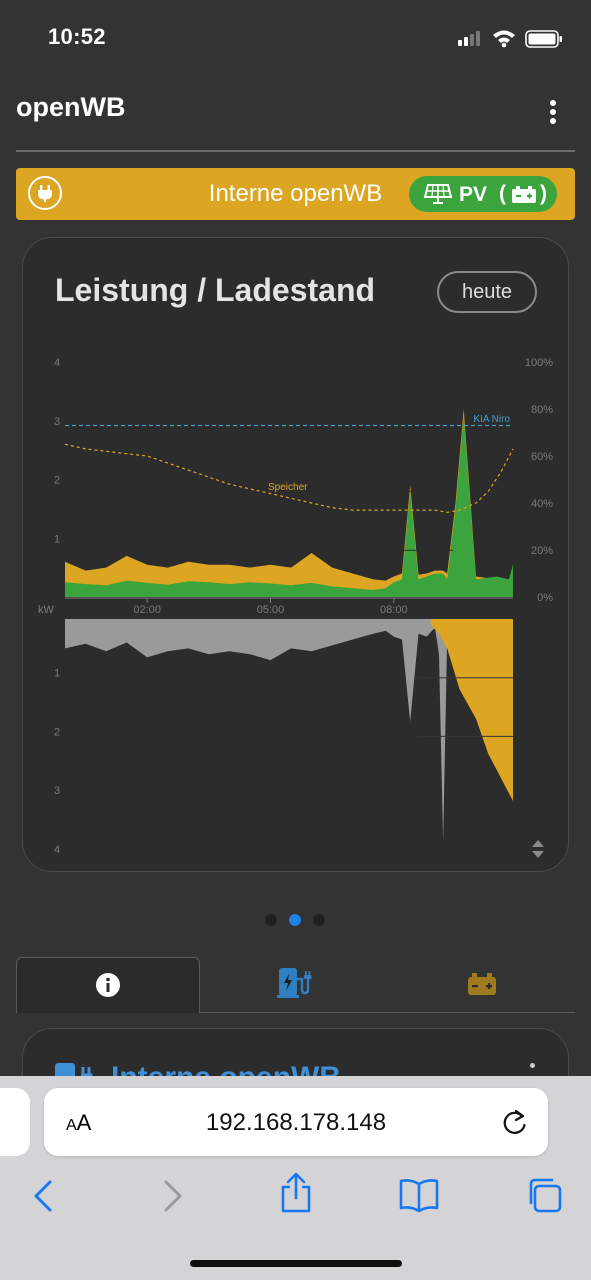 The height and width of the screenshot is (1280, 591). I want to click on y-tick-top-3: 3, so click(57, 422).